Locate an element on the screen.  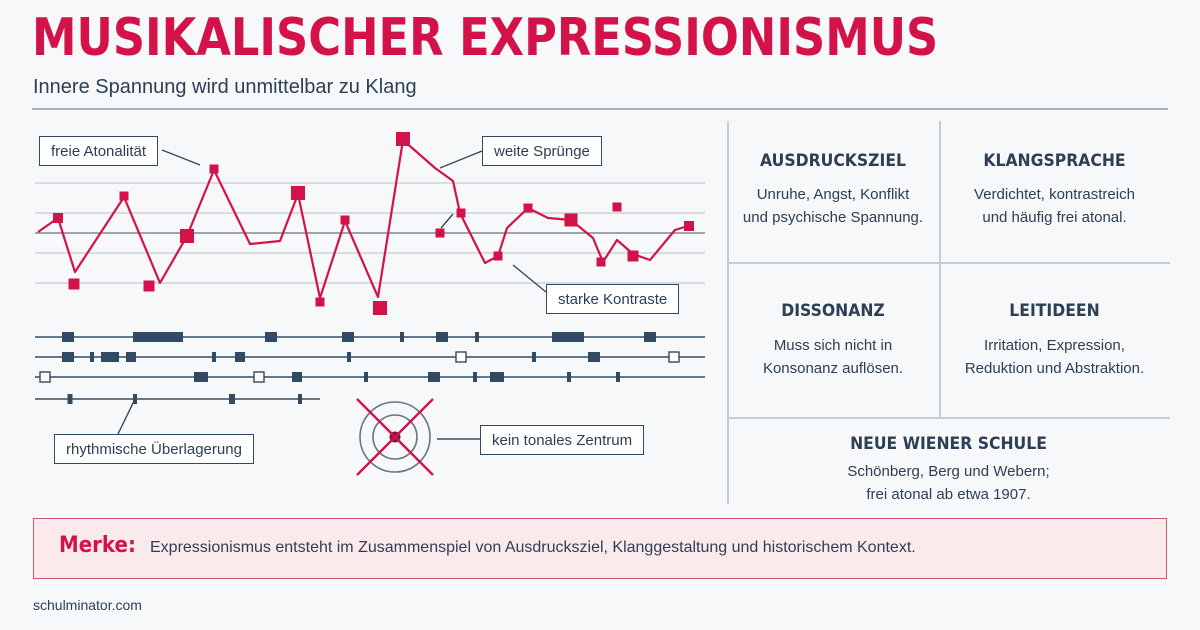
callout-contrasts: starke Kontraste is located at coordinates (613, 299).